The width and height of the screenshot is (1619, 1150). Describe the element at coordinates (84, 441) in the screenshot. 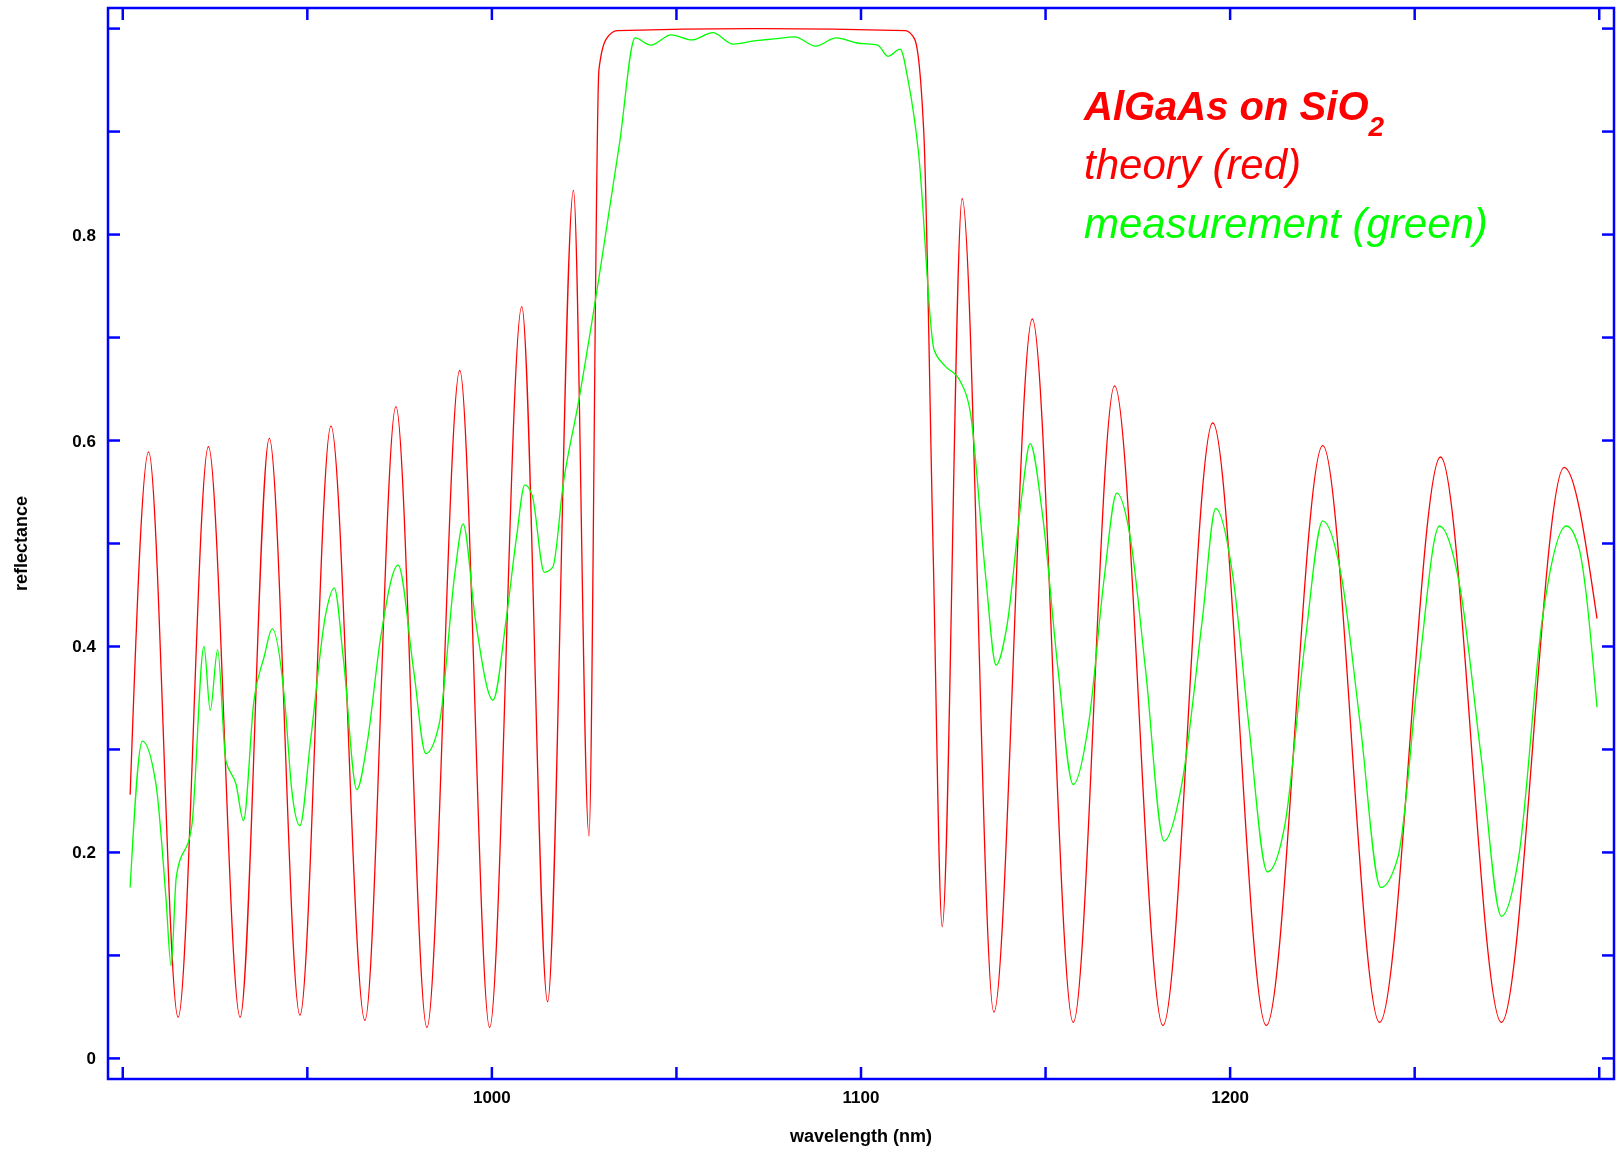

I see `y-tick-label: 0.6` at that location.